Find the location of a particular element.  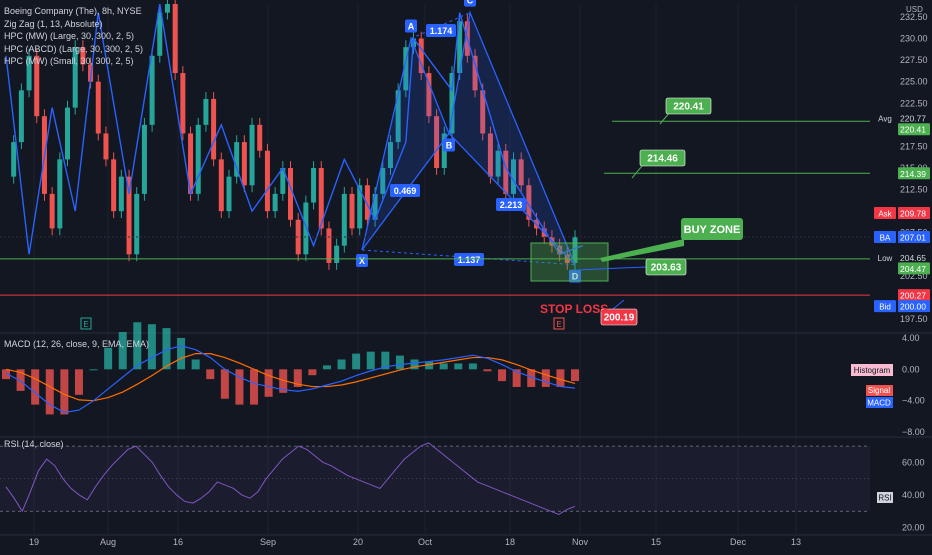

x-tick-label: Nov is located at coordinates (580, 542).